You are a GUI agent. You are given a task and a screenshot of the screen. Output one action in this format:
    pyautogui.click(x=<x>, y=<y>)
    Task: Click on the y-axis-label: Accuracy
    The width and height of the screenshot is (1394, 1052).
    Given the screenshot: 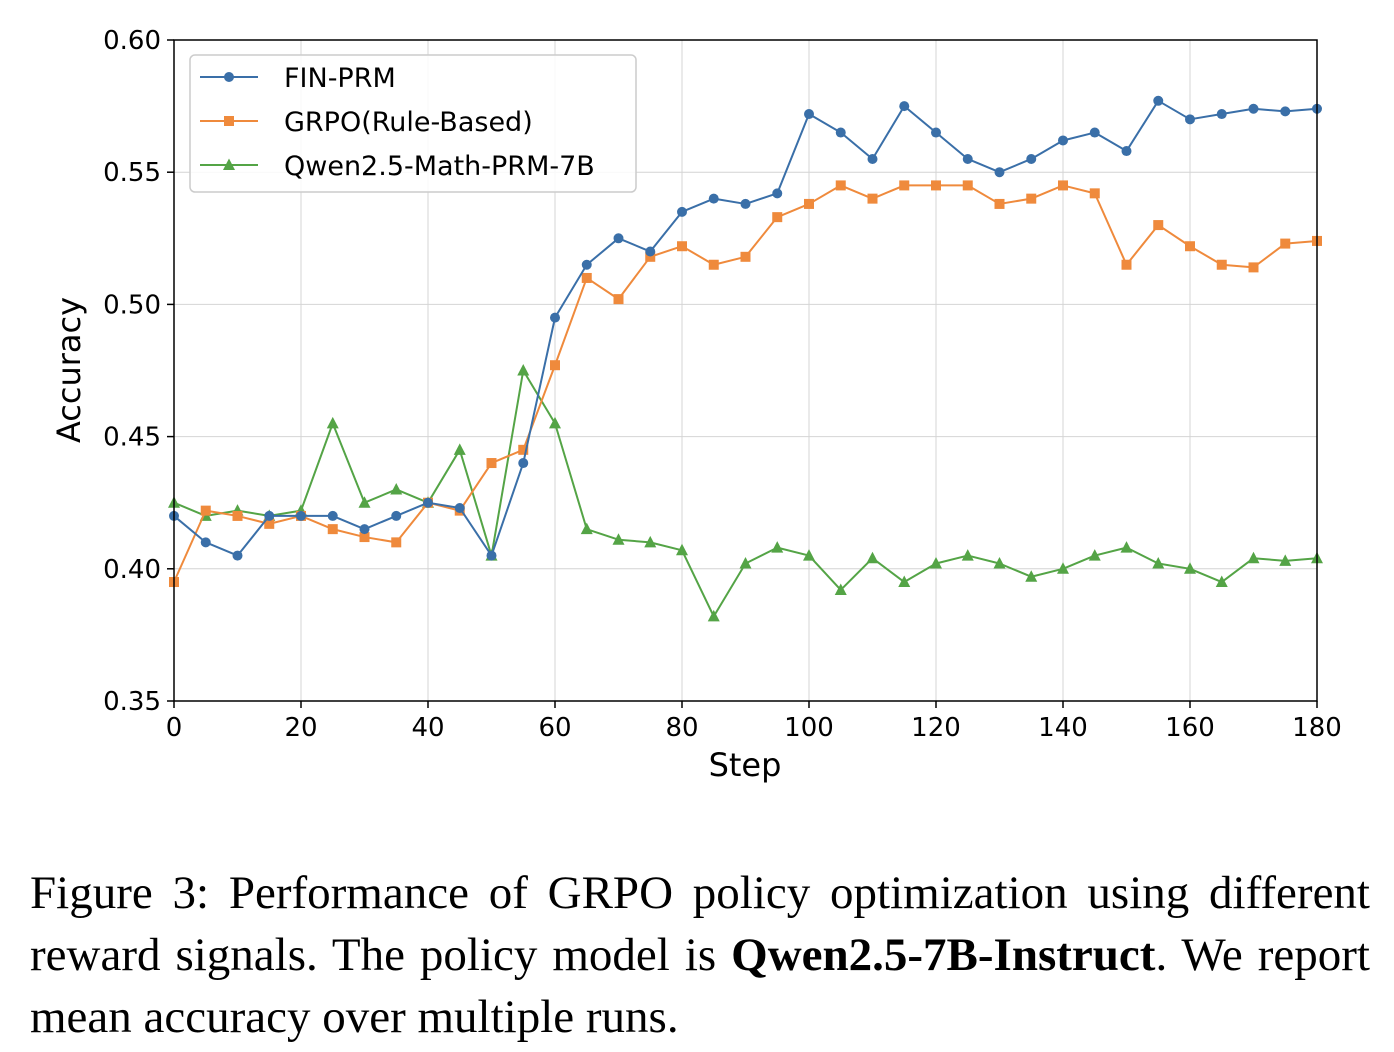 What is the action you would take?
    pyautogui.click(x=69, y=370)
    